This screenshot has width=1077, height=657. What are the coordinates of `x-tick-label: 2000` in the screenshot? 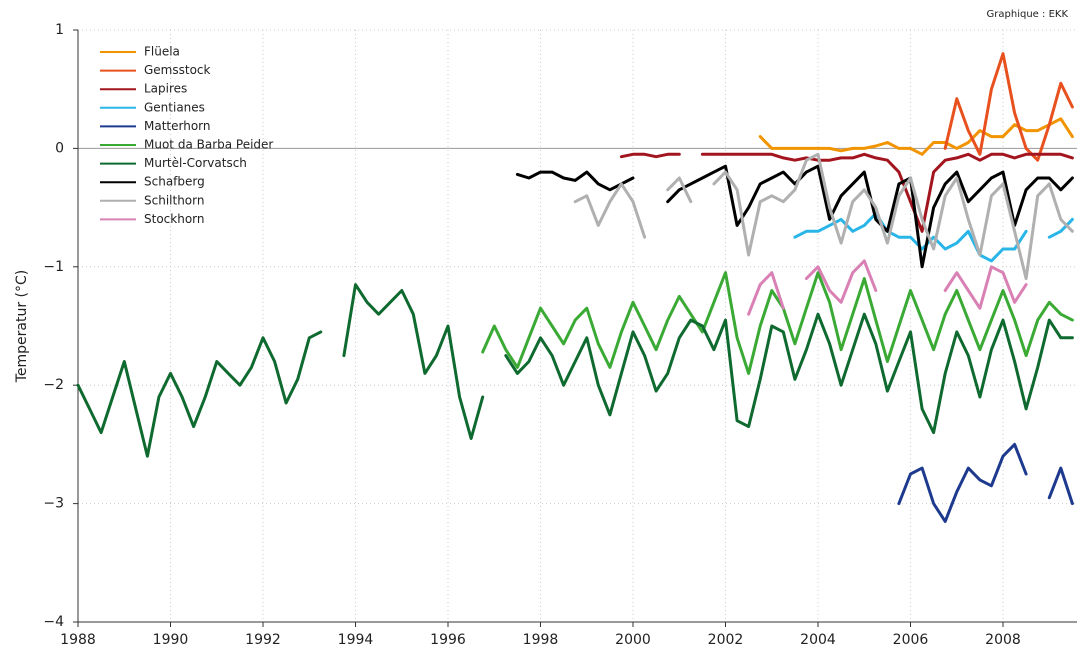 It's located at (633, 640).